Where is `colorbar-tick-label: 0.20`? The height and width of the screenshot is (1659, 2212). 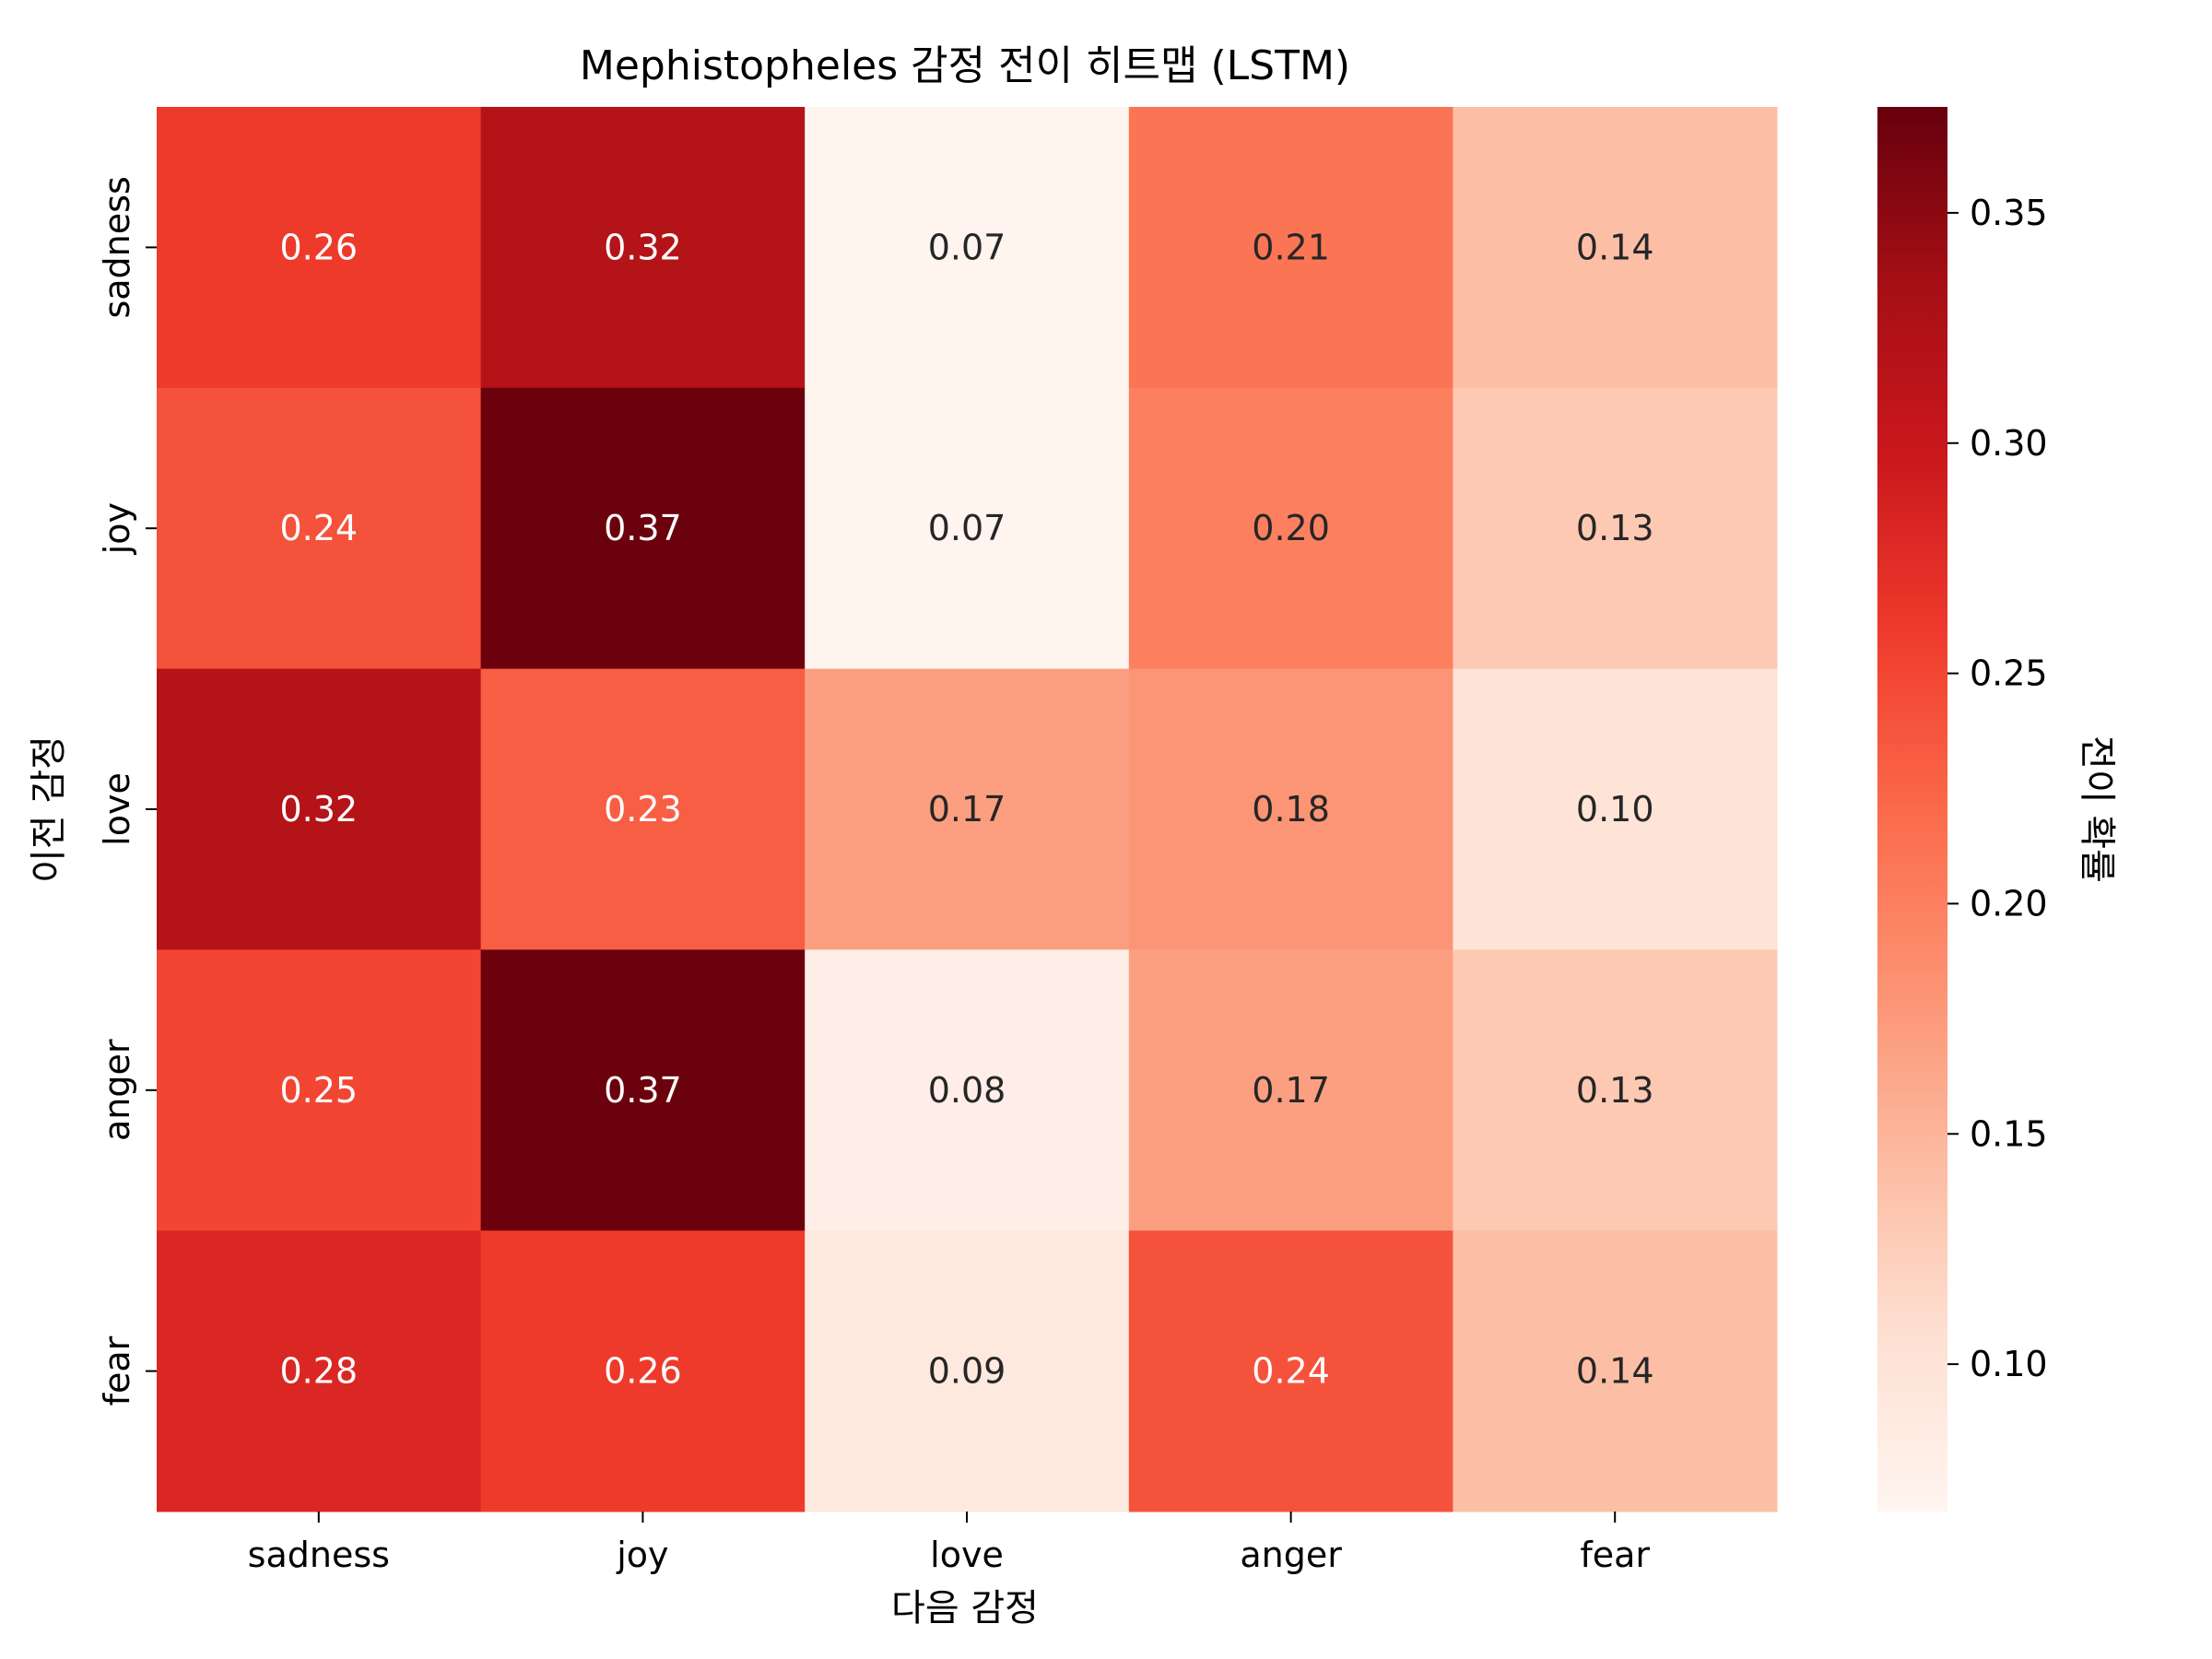
colorbar-tick-label: 0.20 is located at coordinates (2009, 903).